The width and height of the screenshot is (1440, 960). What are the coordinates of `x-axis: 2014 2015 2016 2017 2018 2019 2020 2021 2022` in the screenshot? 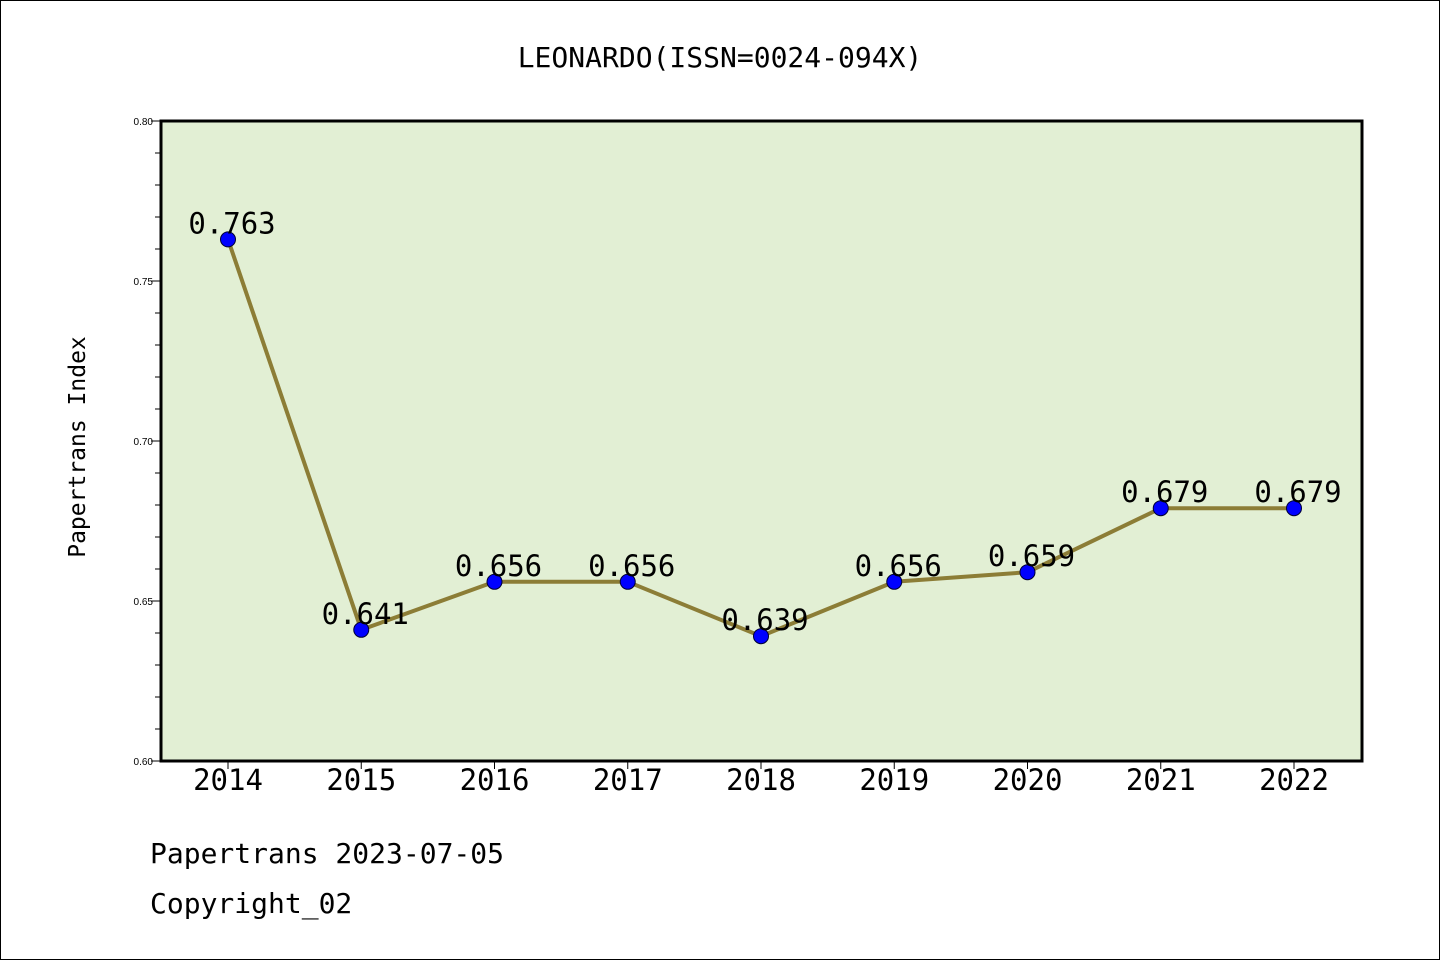 It's located at (761, 779).